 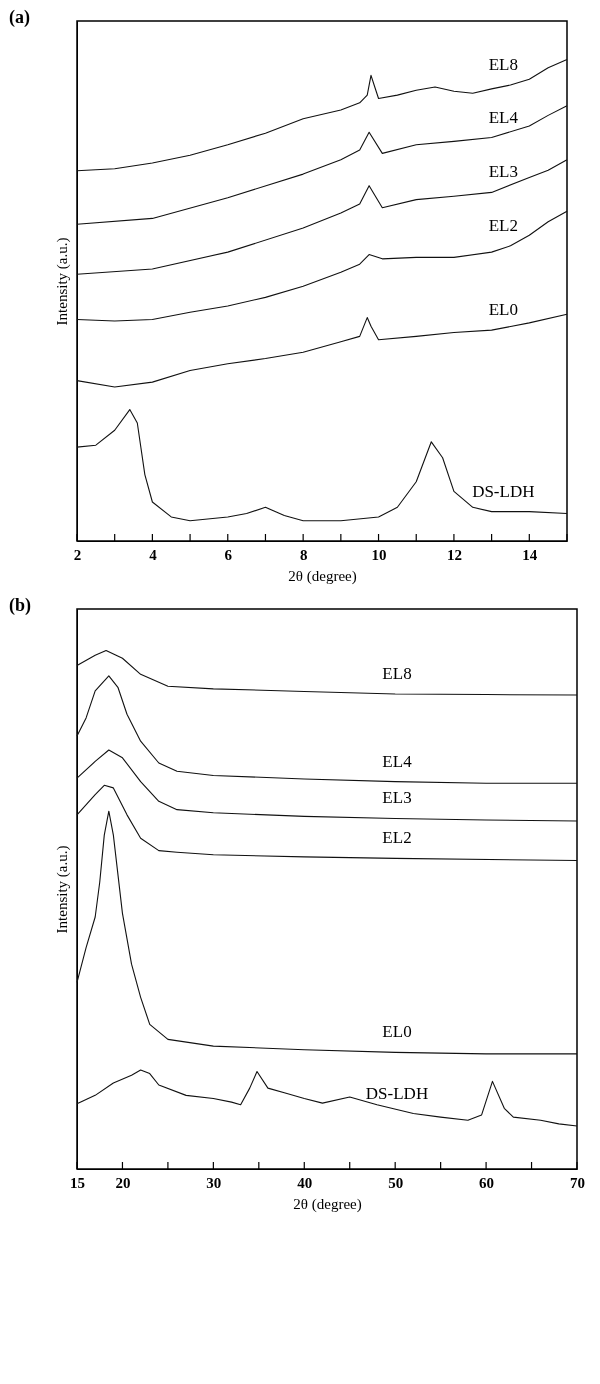 I want to click on x-tick-label: 15, so click(x=77, y=1182).